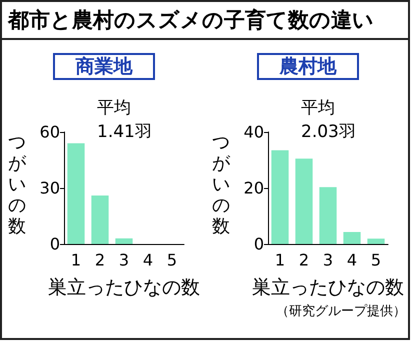 The width and height of the screenshot is (412, 347). What do you see at coordinates (124, 120) in the screenshot?
I see `annotation: 平均 1.41羽` at bounding box center [124, 120].